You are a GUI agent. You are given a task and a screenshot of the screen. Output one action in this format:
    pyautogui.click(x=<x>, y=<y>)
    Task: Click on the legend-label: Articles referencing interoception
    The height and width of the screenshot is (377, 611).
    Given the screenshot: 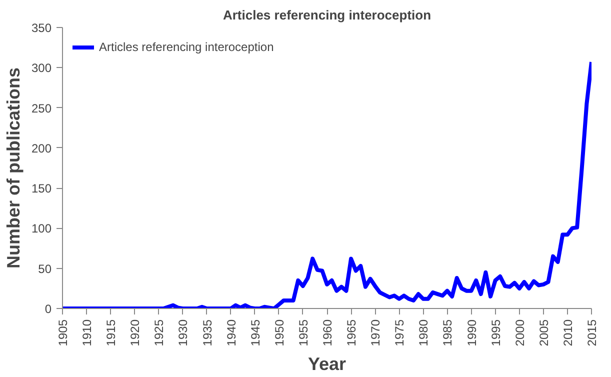 What is the action you would take?
    pyautogui.click(x=186, y=47)
    